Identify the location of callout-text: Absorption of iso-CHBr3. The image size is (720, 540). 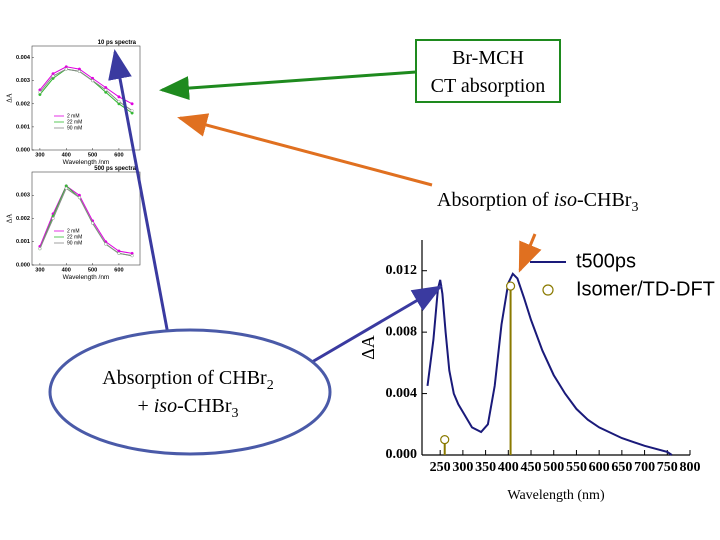
(537, 202).